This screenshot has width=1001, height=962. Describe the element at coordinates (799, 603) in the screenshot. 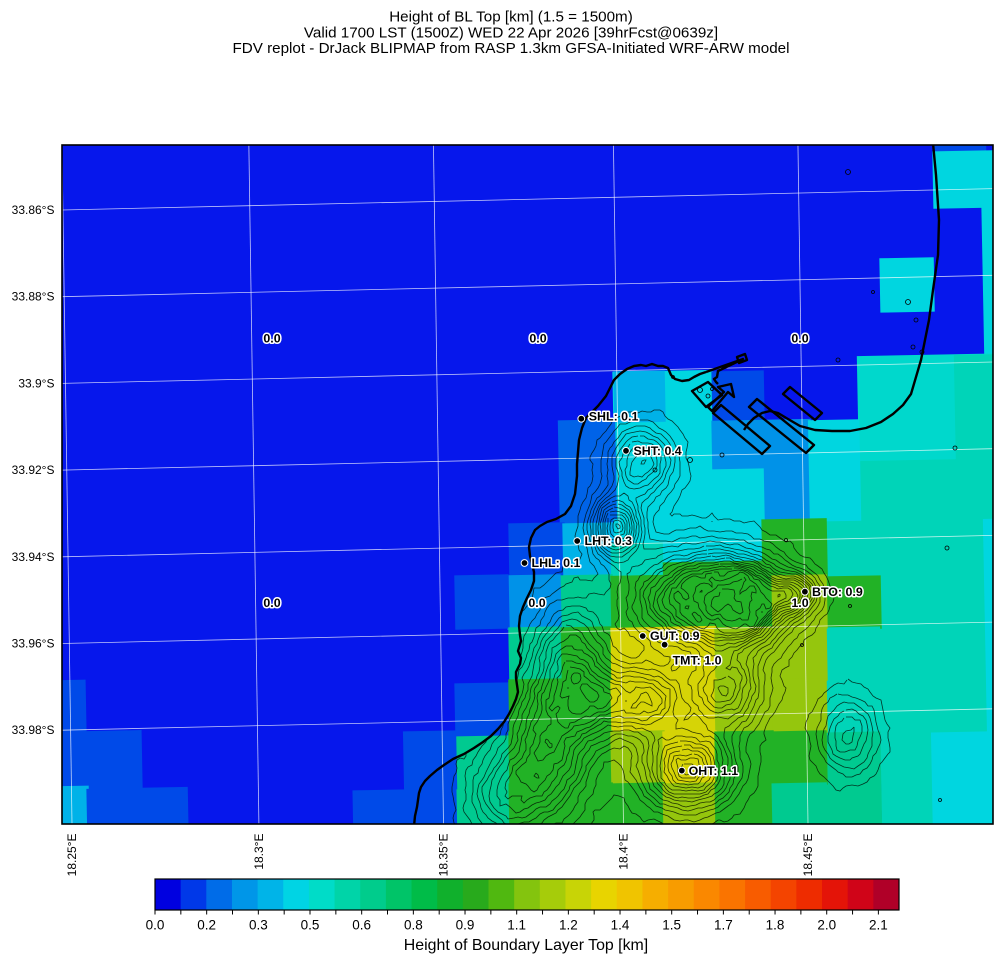

I see `svg-text: 1.0` at that location.